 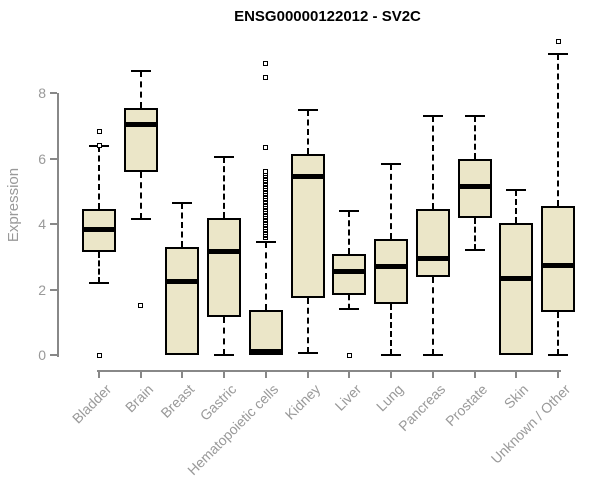 I want to click on whisker-lower-unknown-other, so click(x=558, y=333).